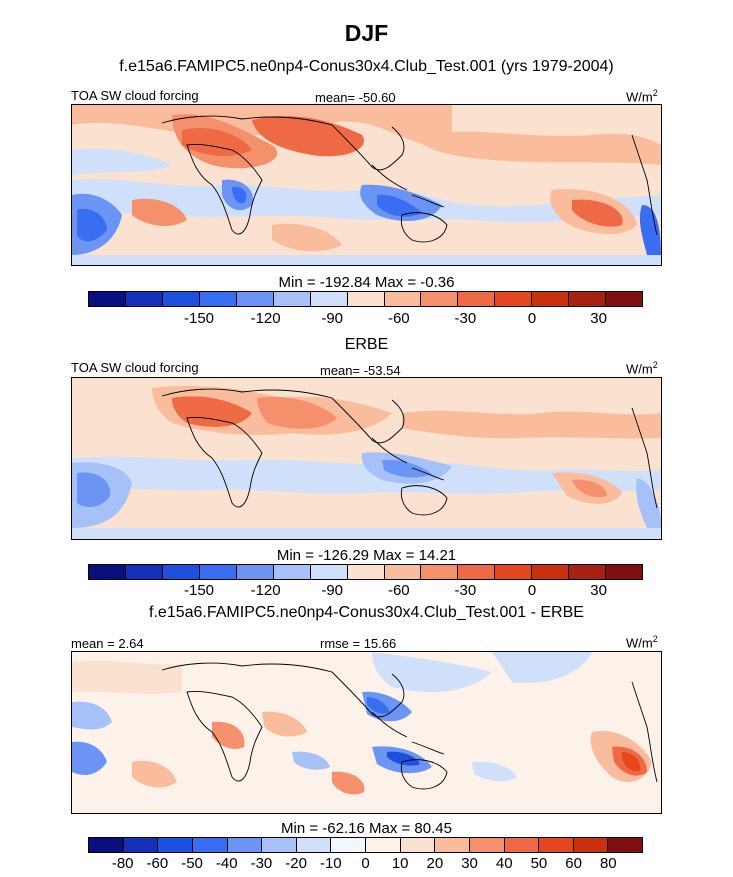 The height and width of the screenshot is (877, 733). I want to click on colorbar-tick-label: -50, so click(192, 863).